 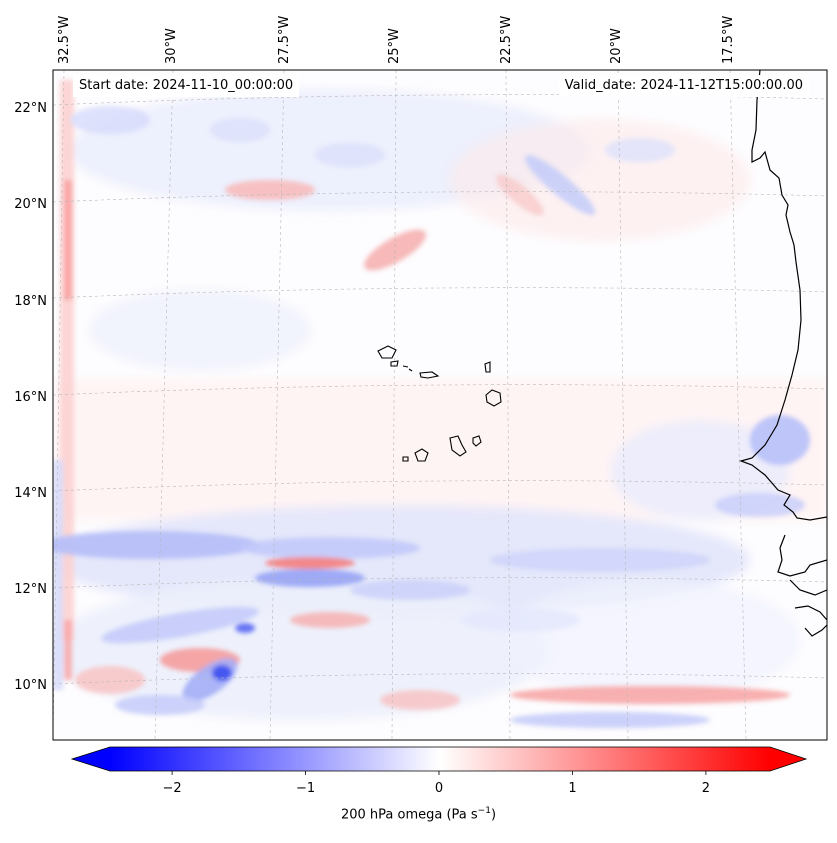 I want to click on lon-label: 32.5°W, so click(x=64, y=40).